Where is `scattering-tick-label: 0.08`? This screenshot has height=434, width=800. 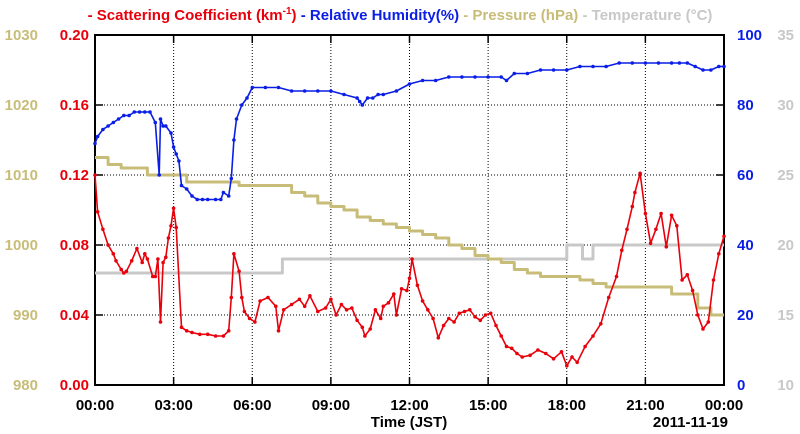
scattering-tick-label: 0.08 is located at coordinates (74, 245).